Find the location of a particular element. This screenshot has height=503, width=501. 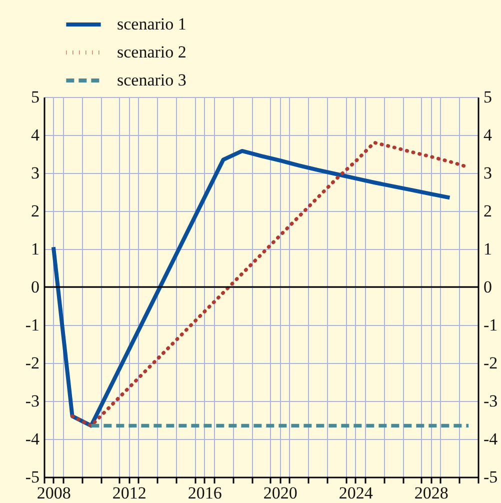

x-tick-label: 2012 is located at coordinates (129, 493).